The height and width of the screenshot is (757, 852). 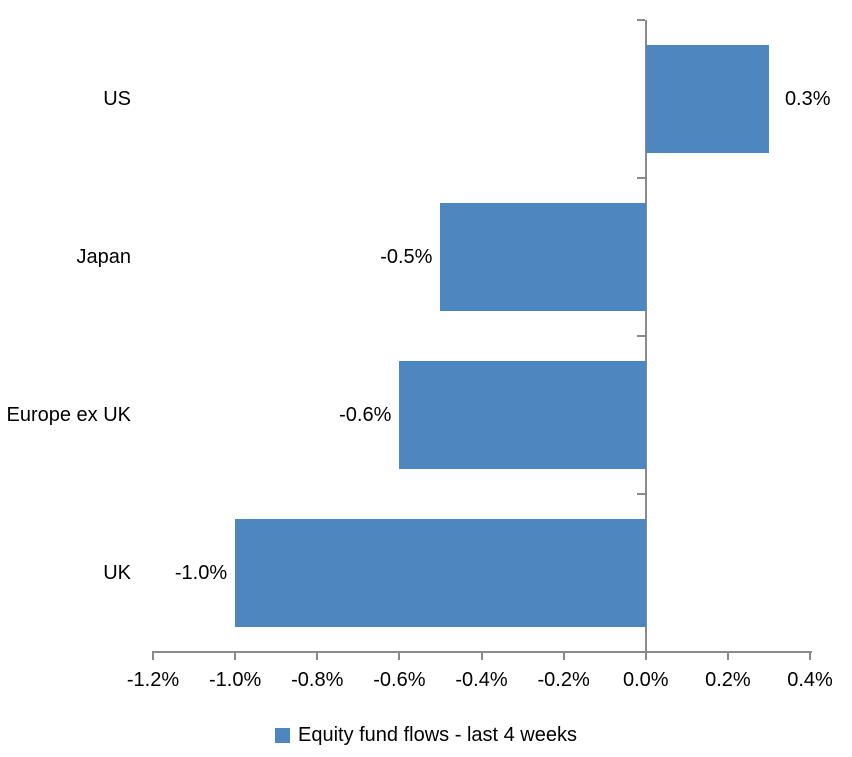 I want to click on category-label-europe-ex-uk: Europe ex UK, so click(x=68, y=415).